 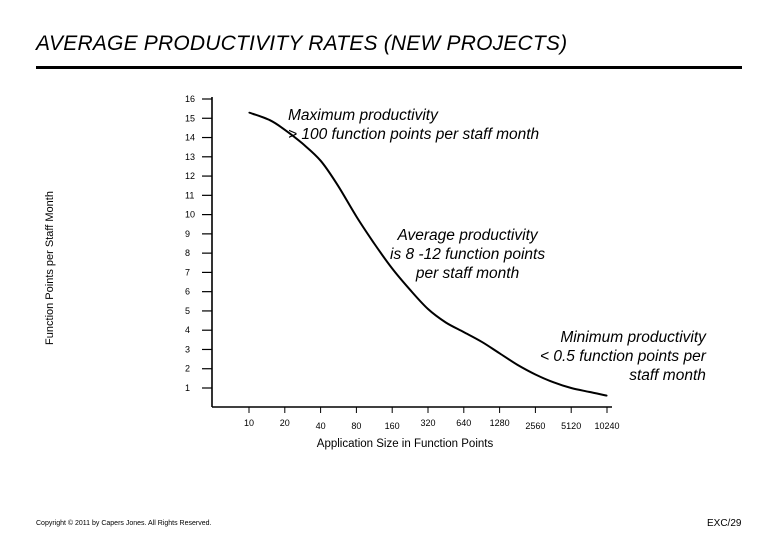 I want to click on y-tick-label: 9, so click(x=187, y=234).